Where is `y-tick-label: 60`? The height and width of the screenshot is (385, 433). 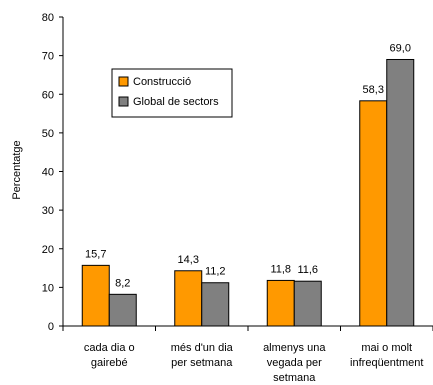
y-tick-label: 60 is located at coordinates (48, 95).